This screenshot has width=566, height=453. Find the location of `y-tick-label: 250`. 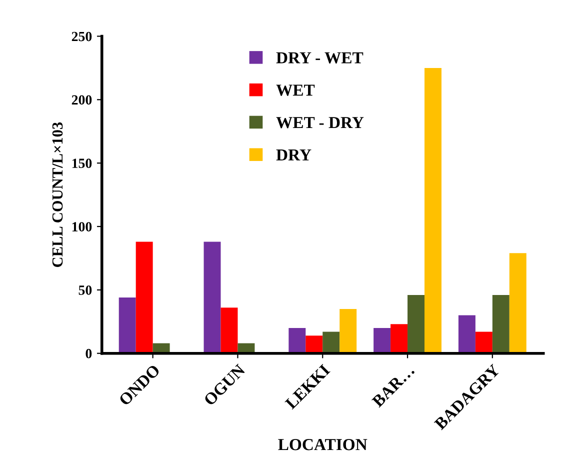

y-tick-label: 250 is located at coordinates (82, 37).